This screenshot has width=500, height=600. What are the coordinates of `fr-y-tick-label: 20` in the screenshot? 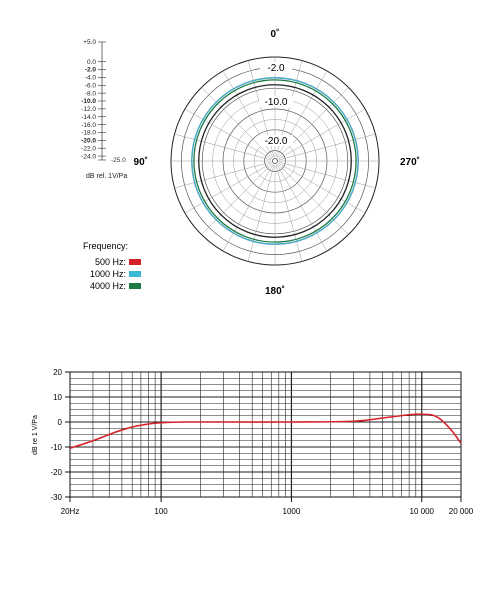 It's located at (57, 372).